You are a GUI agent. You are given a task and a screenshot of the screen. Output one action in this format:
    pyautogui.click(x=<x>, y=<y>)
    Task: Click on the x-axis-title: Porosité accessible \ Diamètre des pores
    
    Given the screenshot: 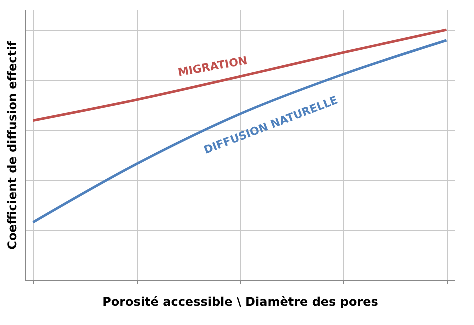 What is the action you would take?
    pyautogui.click(x=240, y=302)
    